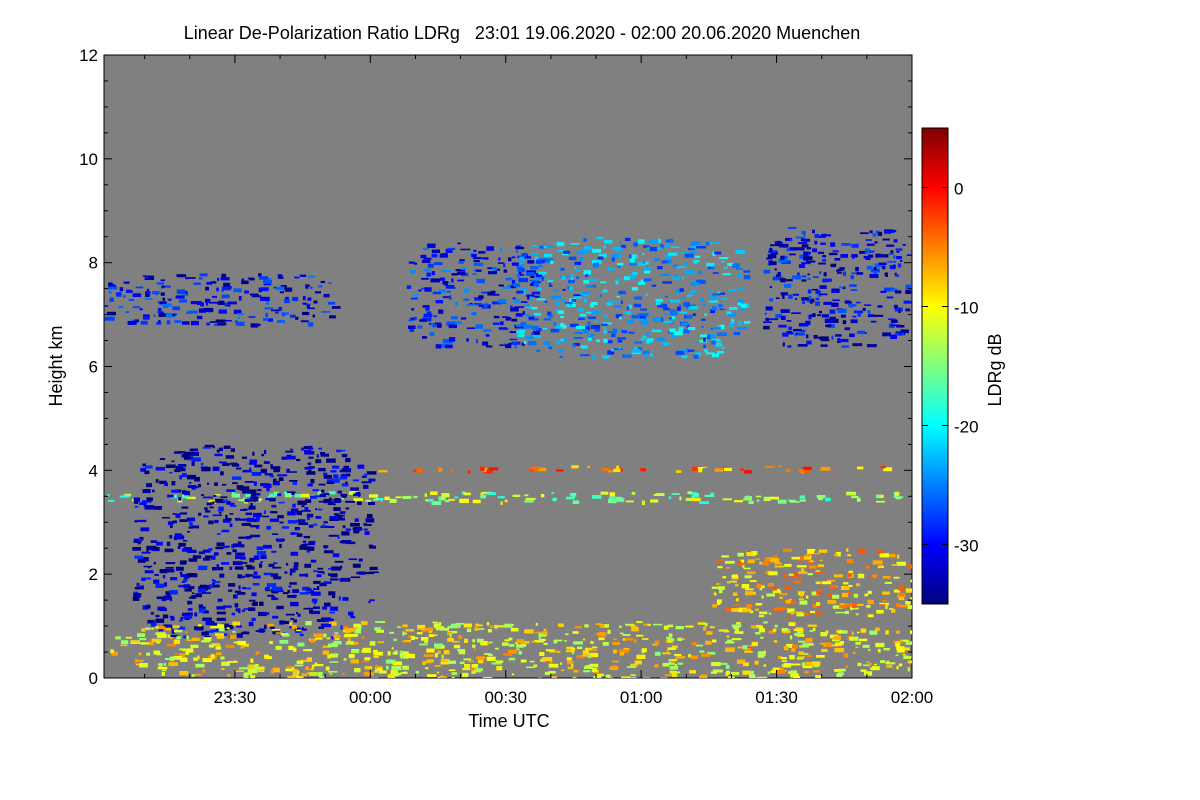 The image size is (1200, 800). Describe the element at coordinates (958, 189) in the screenshot. I see `colorbar-tick-label: 0` at that location.